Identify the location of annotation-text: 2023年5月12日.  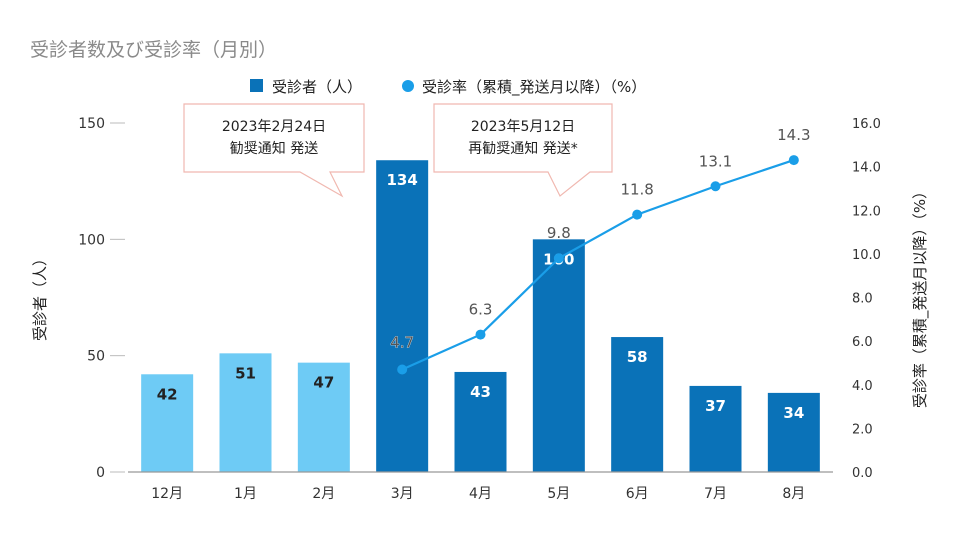
(523, 127).